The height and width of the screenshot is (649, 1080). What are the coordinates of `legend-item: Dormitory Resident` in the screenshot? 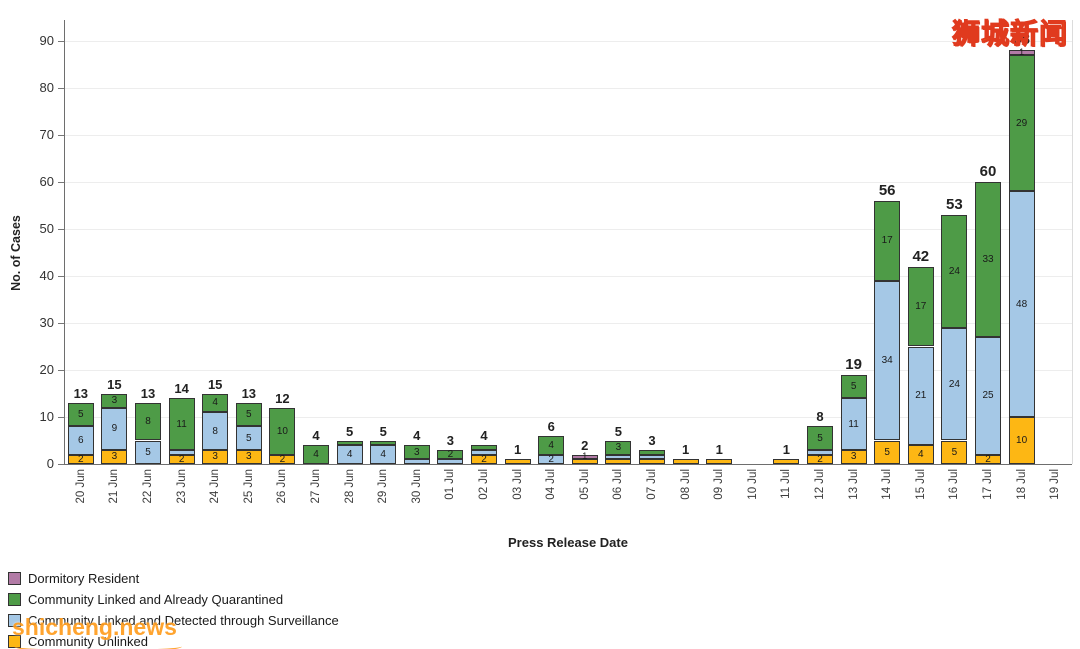 It's located at (173, 578).